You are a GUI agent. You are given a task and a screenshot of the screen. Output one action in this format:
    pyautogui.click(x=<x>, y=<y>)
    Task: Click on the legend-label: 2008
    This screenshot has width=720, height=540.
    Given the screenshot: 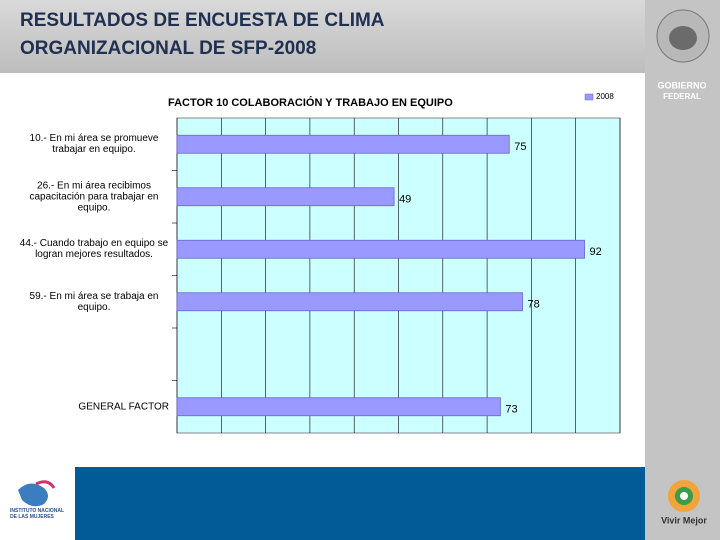 What is the action you would take?
    pyautogui.click(x=605, y=96)
    